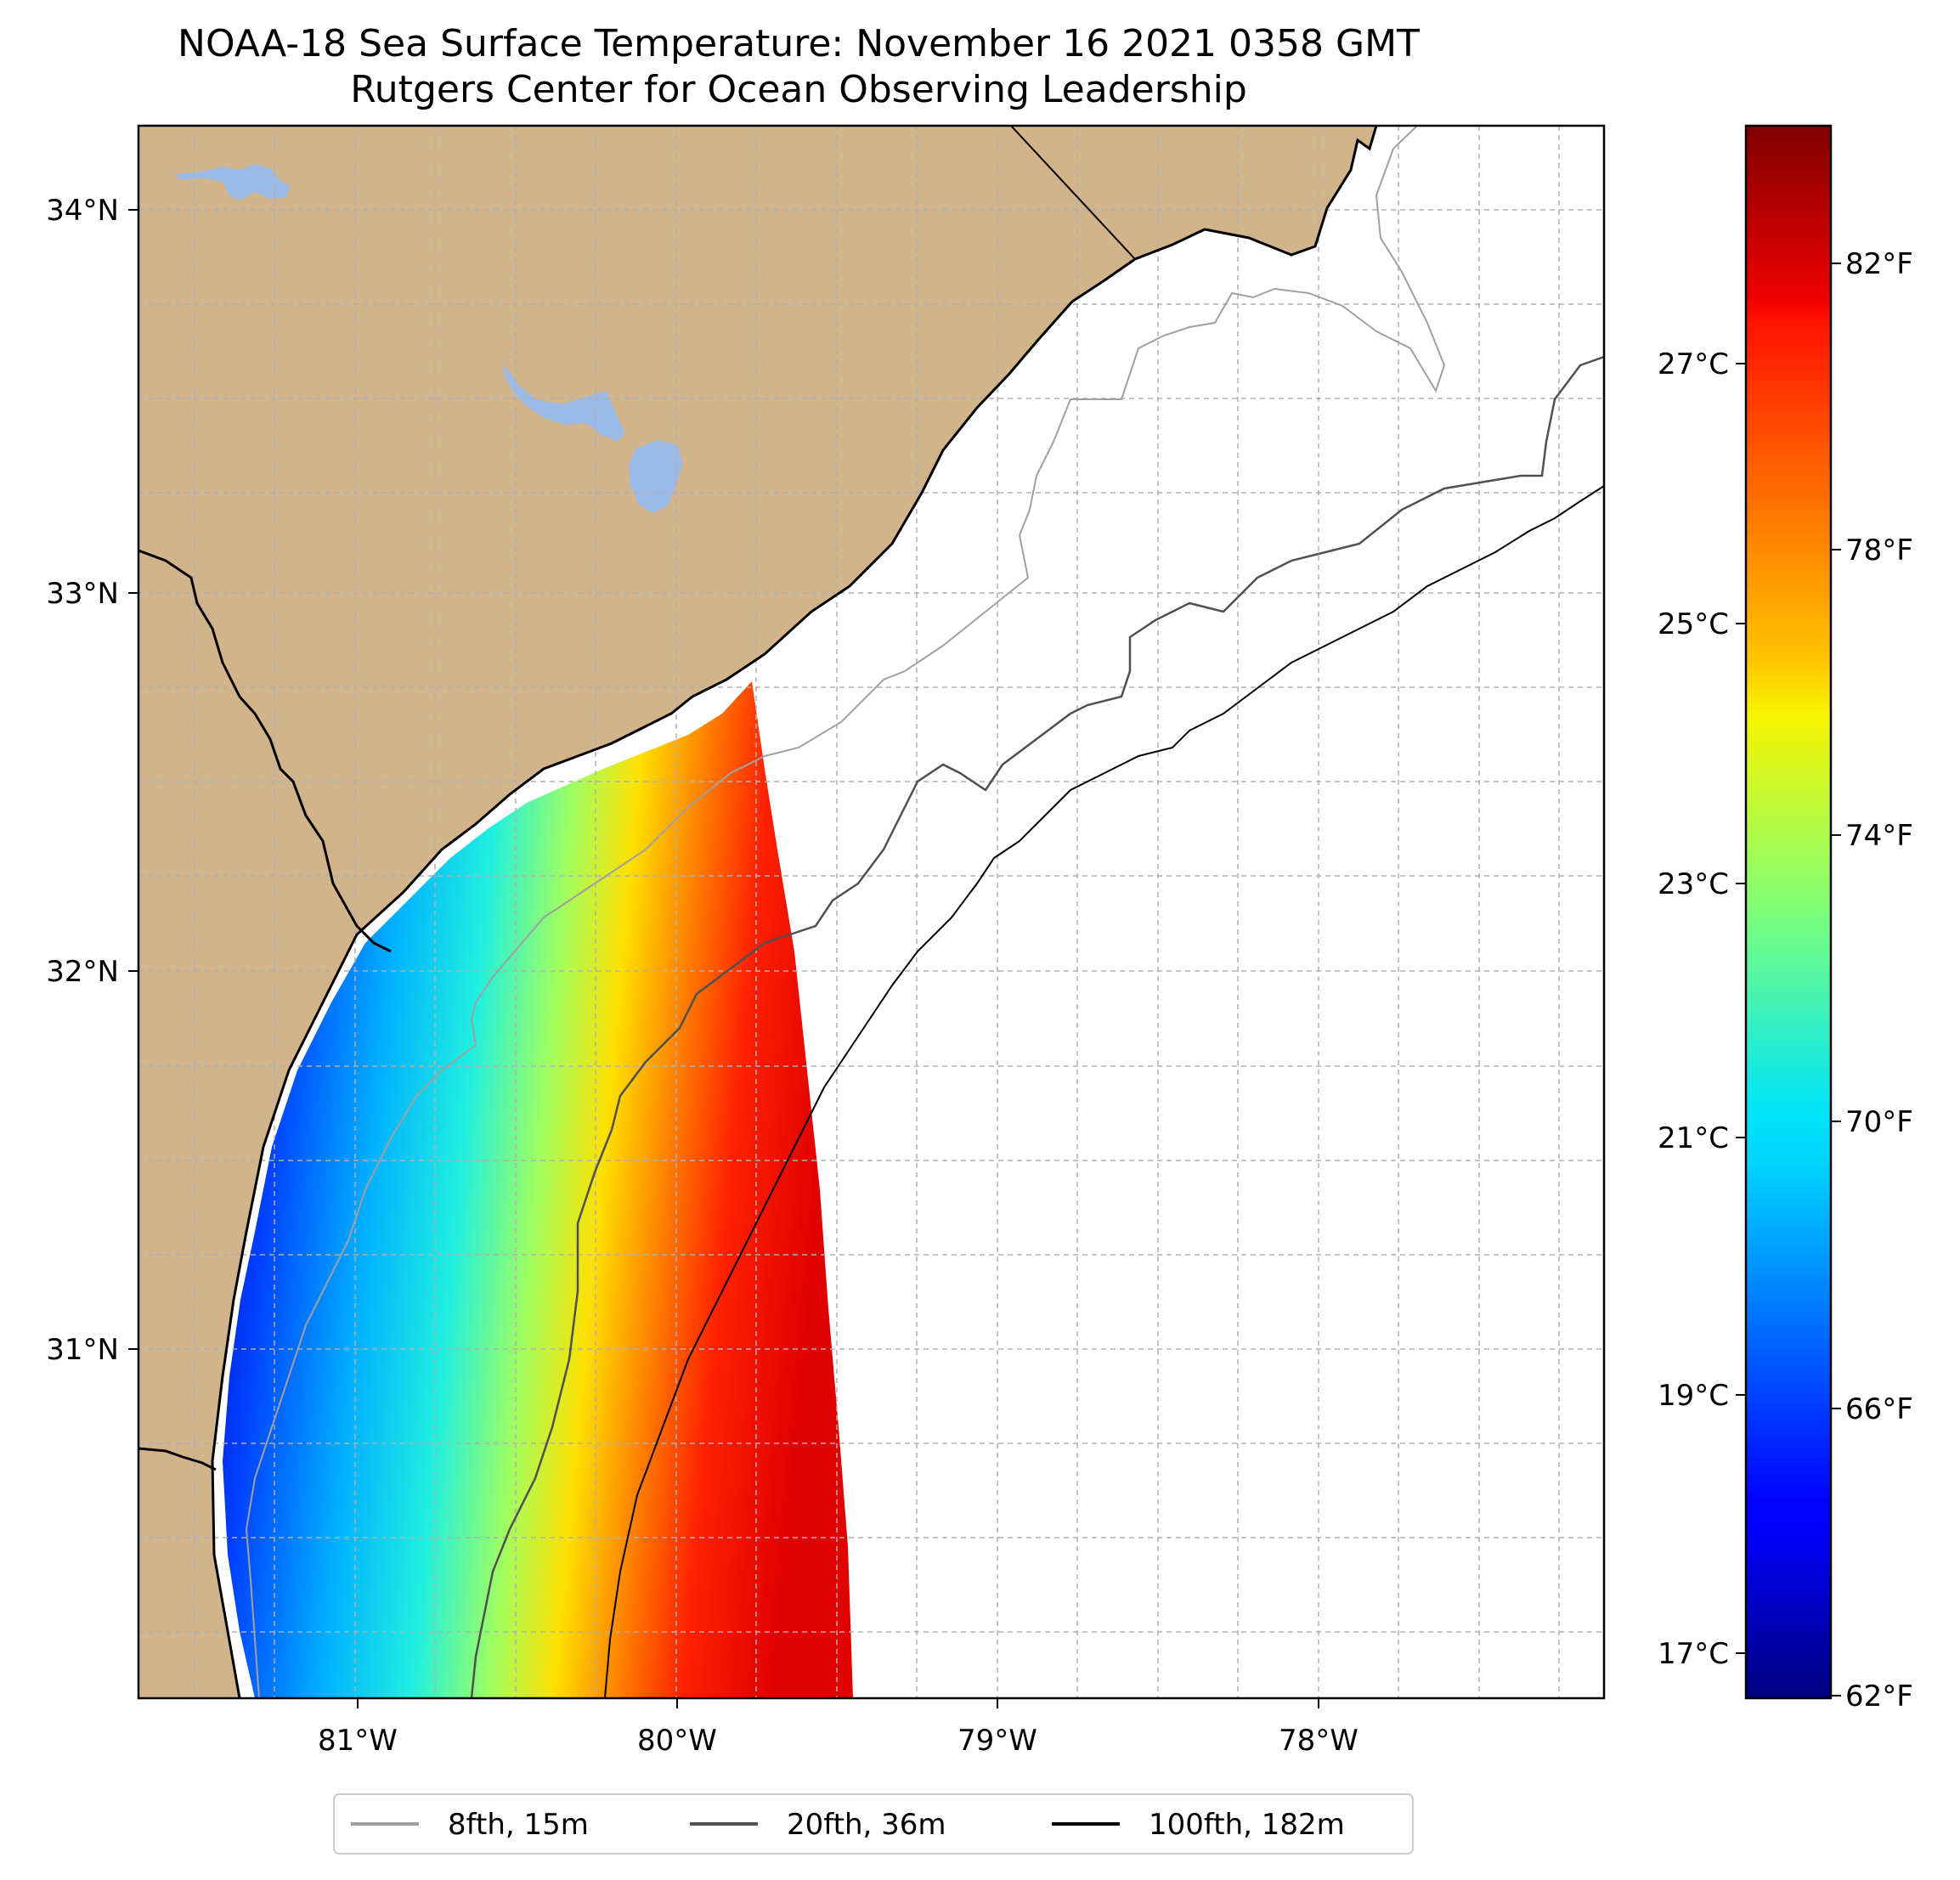 This screenshot has width=1960, height=1880. What do you see at coordinates (233, 182) in the screenshot?
I see `lake-wateree` at bounding box center [233, 182].